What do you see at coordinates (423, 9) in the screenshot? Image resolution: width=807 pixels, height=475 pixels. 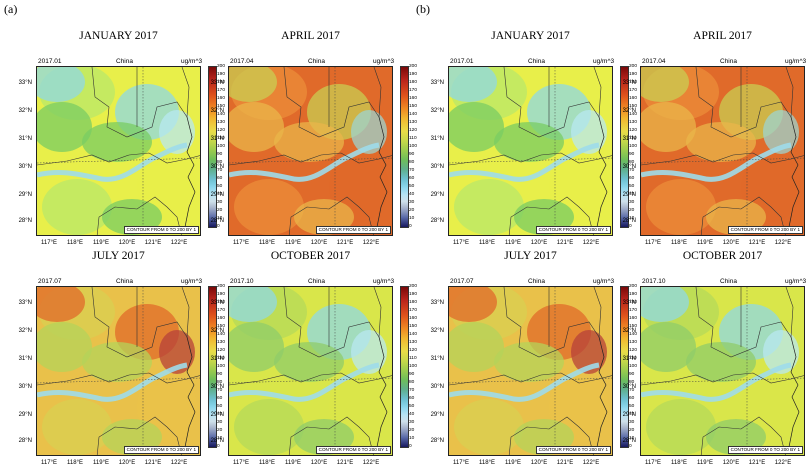 I see `figure-label-b: (b)` at bounding box center [423, 9].